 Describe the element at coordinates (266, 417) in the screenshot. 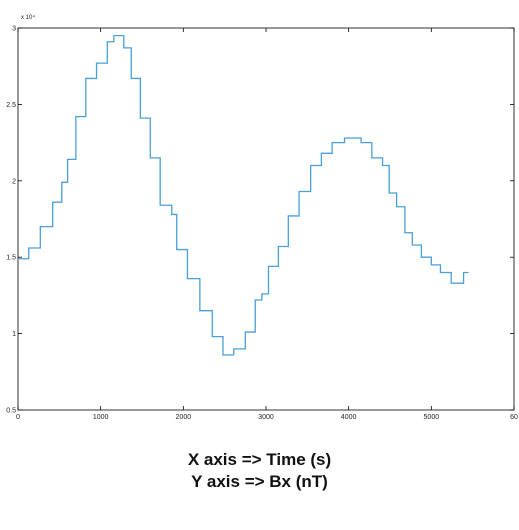

I see `x-tick-label: 3000` at that location.